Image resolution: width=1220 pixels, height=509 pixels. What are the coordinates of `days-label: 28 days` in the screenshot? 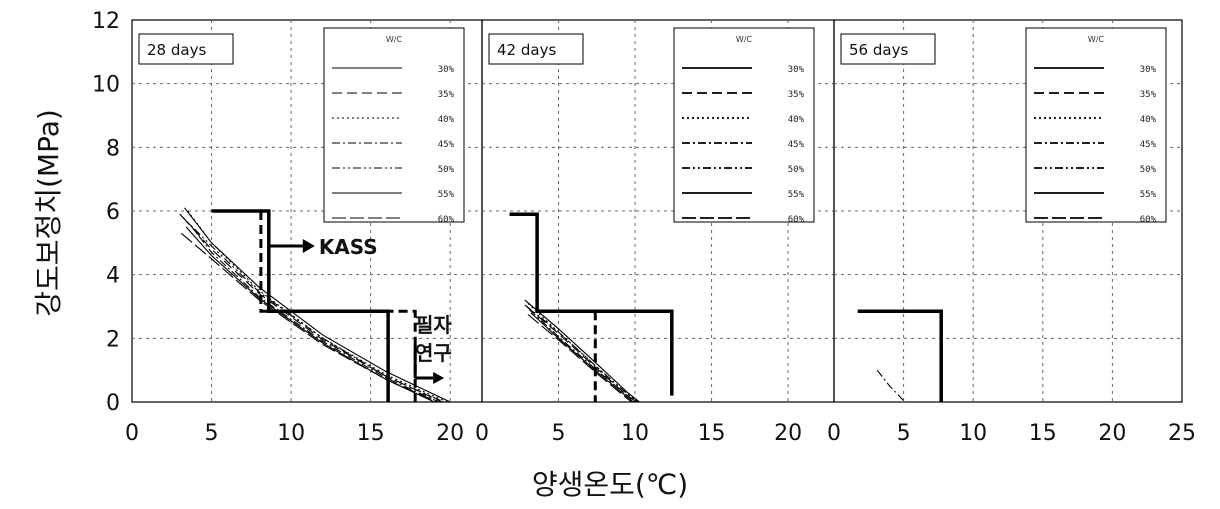 It's located at (176, 50).